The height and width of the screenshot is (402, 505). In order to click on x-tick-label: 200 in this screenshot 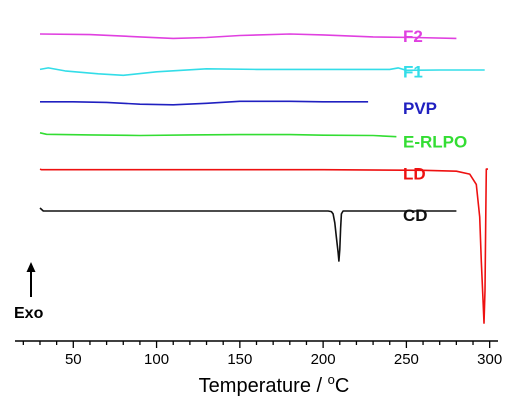, I will do `click(323, 359)`.